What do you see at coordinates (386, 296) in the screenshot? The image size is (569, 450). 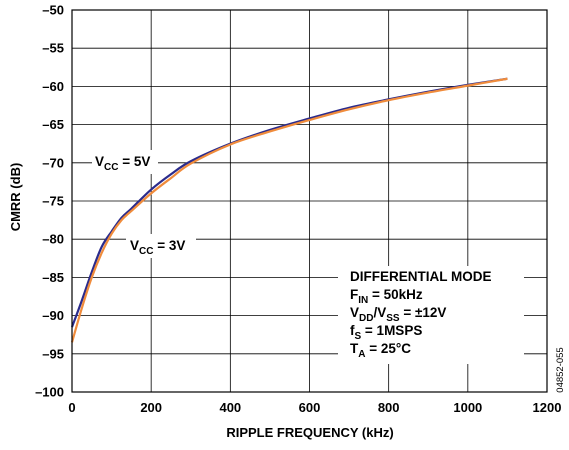 I see `condition-fin: FIN = 50kHz` at bounding box center [386, 296].